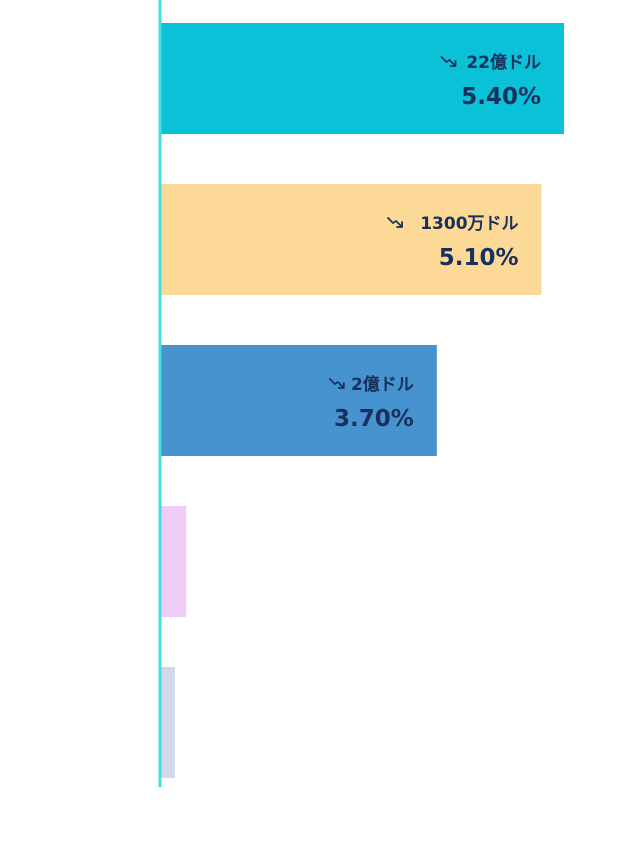 The height and width of the screenshot is (851, 630). What do you see at coordinates (382, 384) in the screenshot?
I see `bar-amount-label: 2億ドル` at bounding box center [382, 384].